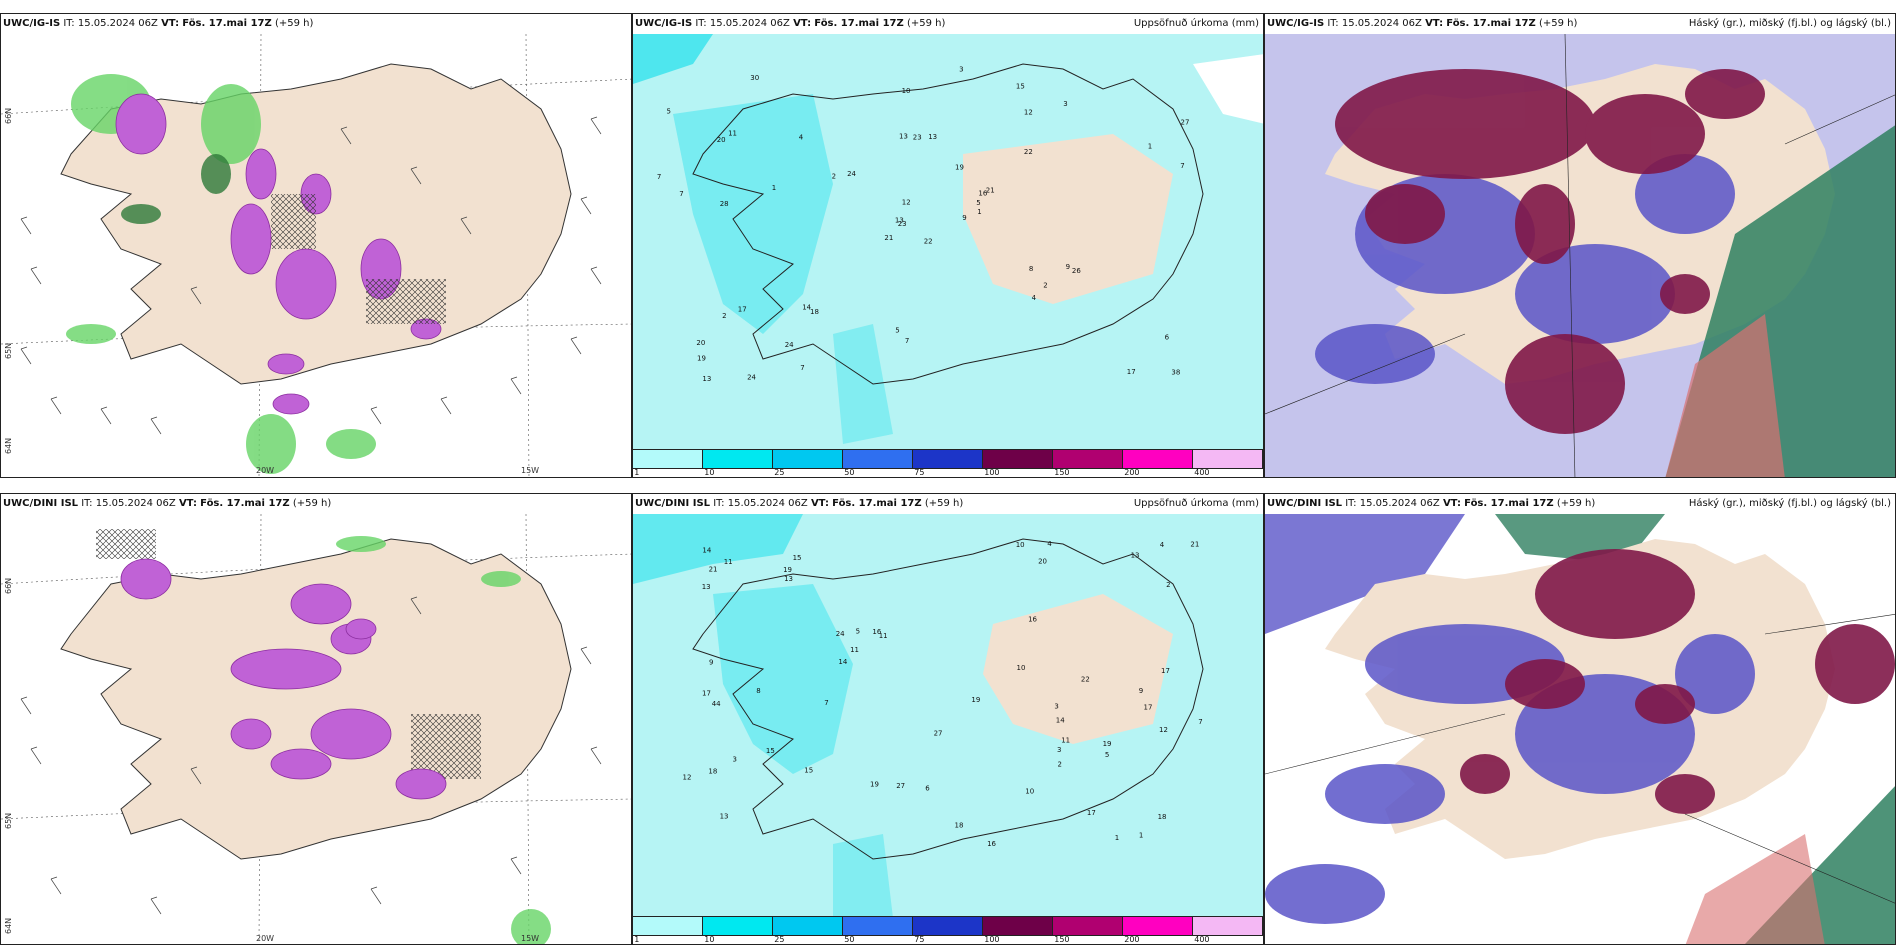 This screenshot has width=1900, height=950. Describe the element at coordinates (1202, 472) in the screenshot. I see `legend-tick-label: 400` at that location.